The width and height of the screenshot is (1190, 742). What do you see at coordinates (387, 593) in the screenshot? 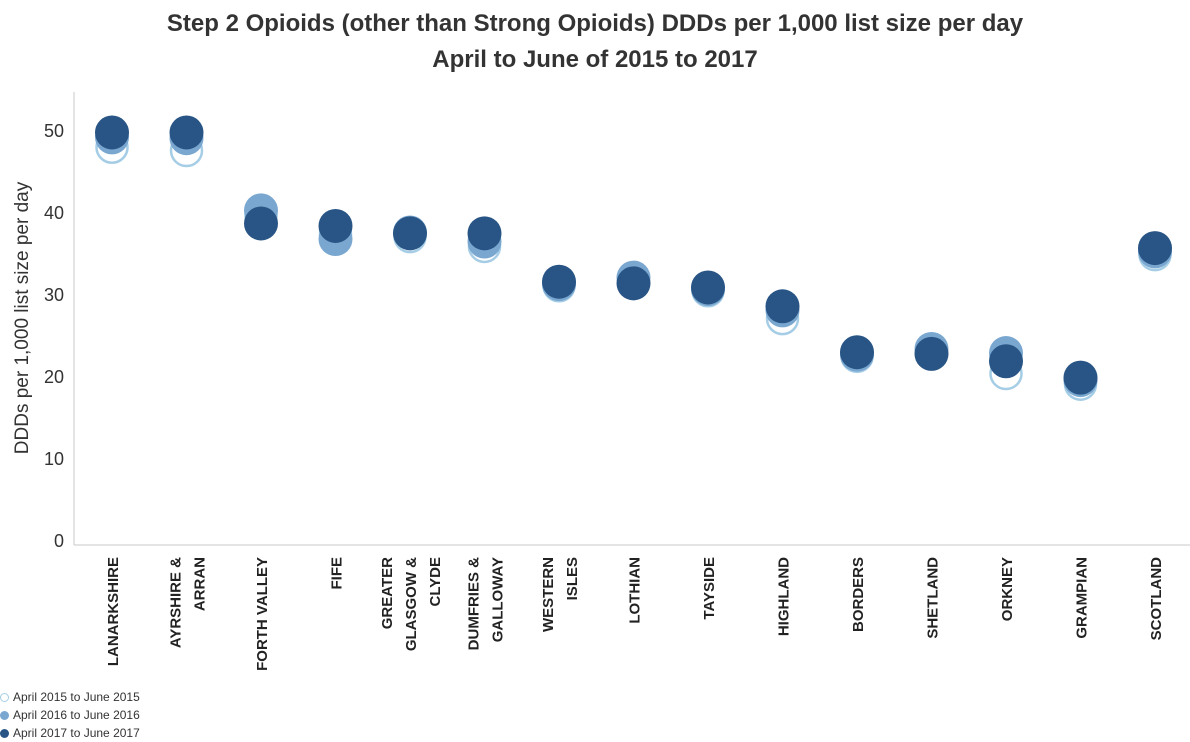
I see `x-tick-label: GREATER` at bounding box center [387, 593].